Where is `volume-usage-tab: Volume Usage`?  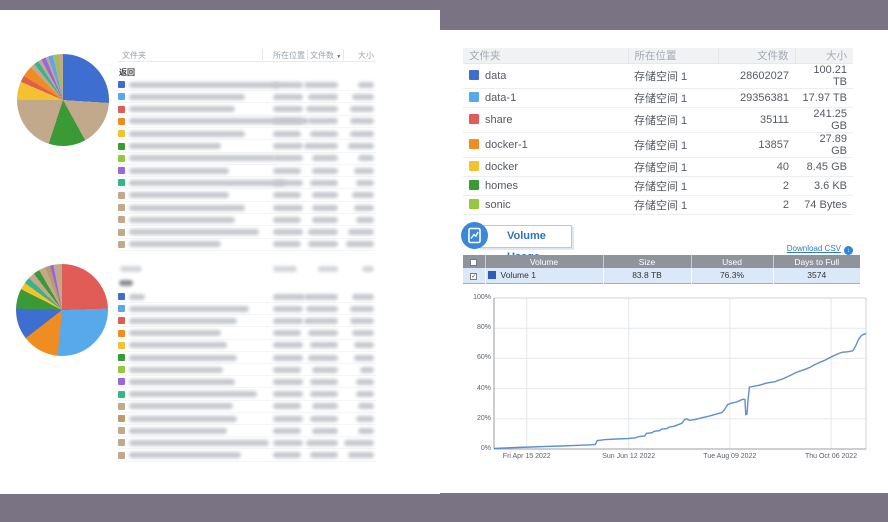
volume-usage-tab: Volume Usage is located at coordinates (525, 244).